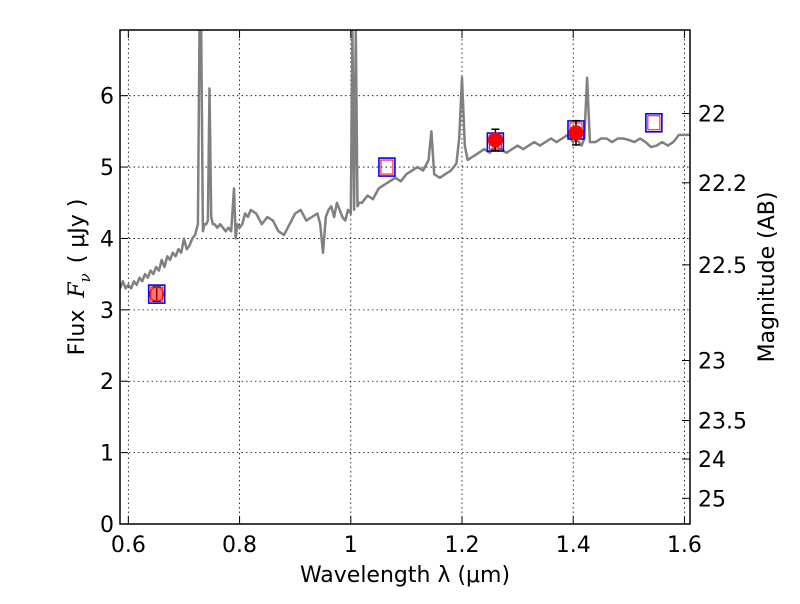 Image resolution: width=800 pixels, height=604 pixels. Describe the element at coordinates (107, 97) in the screenshot. I see `y-tick-label: 6` at that location.